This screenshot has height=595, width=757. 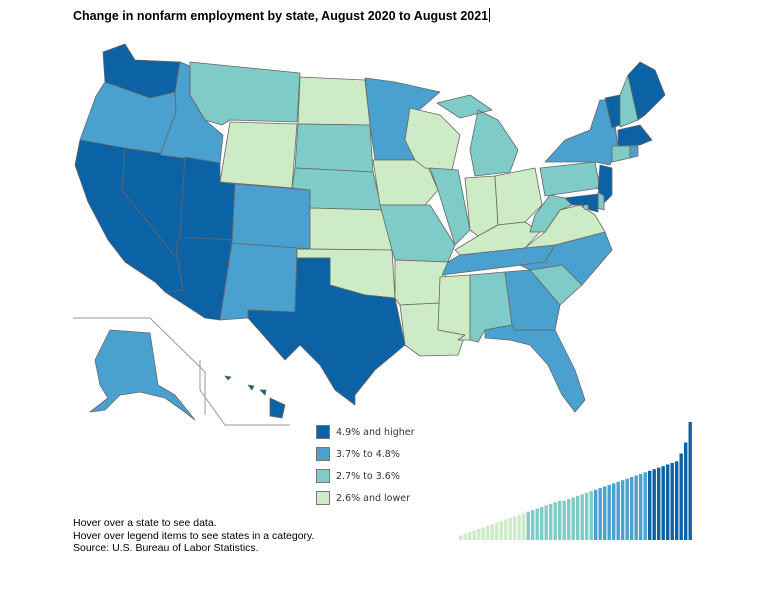 I want to click on hawaii-inset-border, so click(x=244, y=393).